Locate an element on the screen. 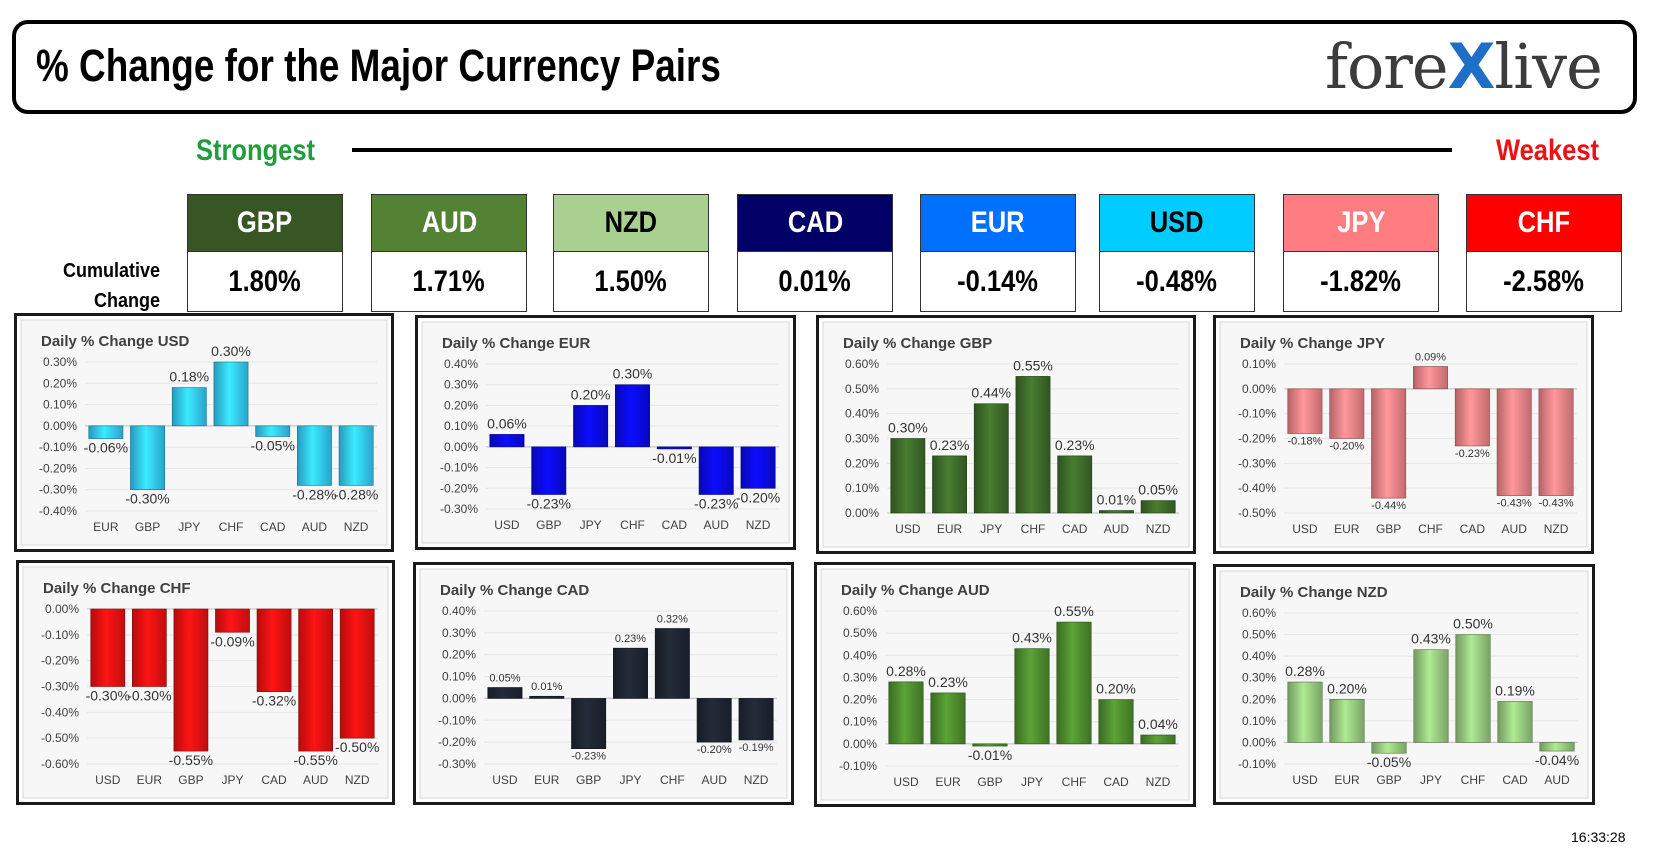  cumulative-change-text: -0.48% is located at coordinates (1177, 281).